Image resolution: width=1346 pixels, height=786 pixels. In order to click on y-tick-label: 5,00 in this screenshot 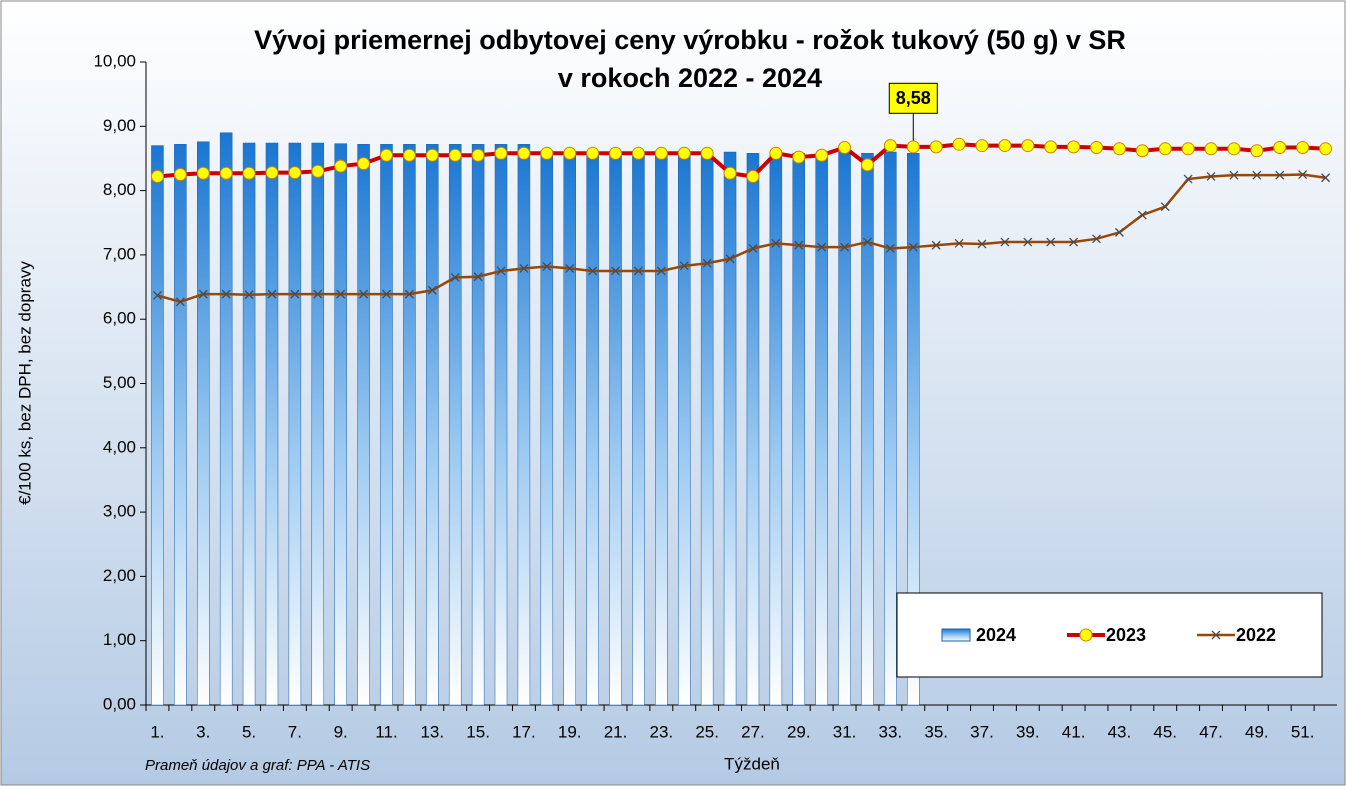, I will do `click(119, 382)`.